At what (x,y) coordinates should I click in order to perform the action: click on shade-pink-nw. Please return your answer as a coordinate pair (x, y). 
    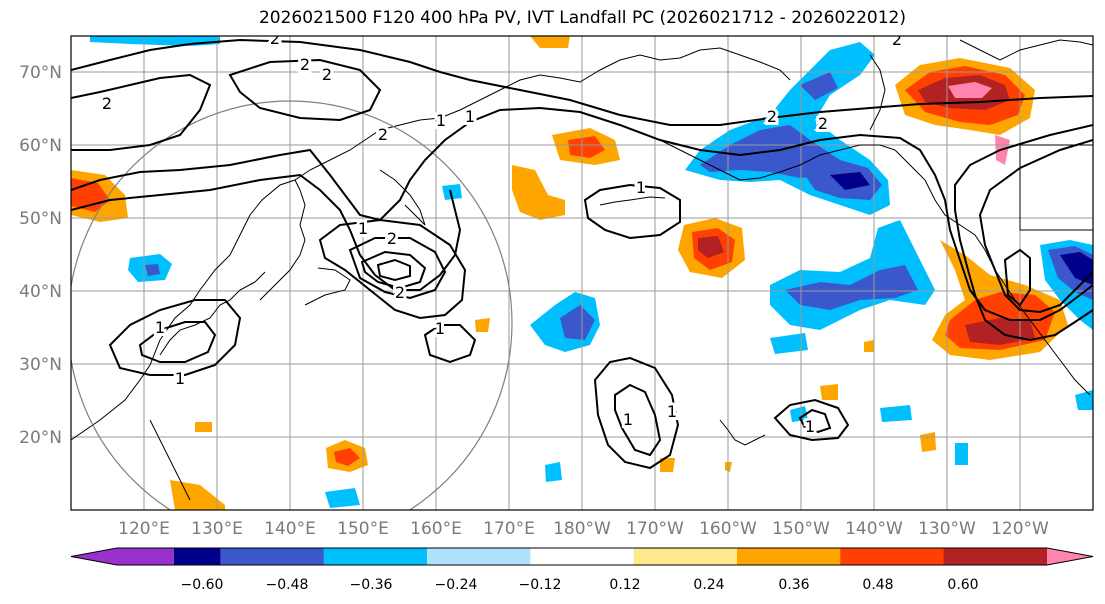
    Looking at the image, I should click on (970, 90).